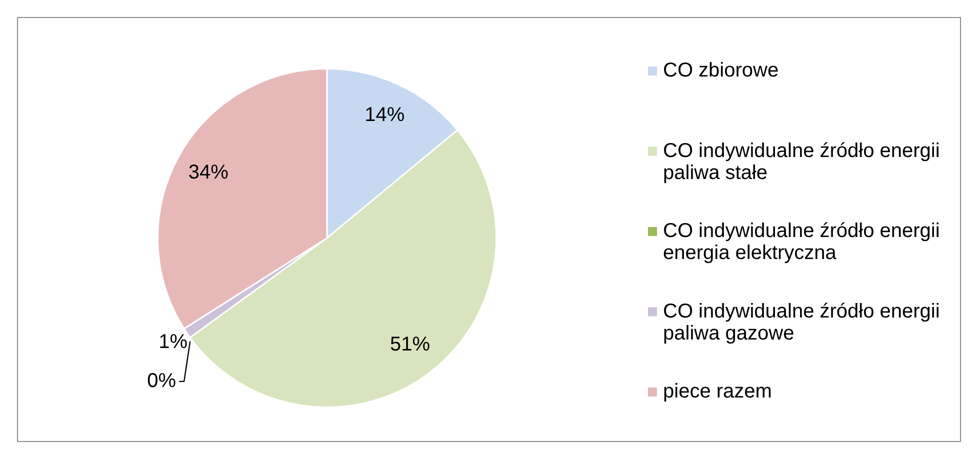  Describe the element at coordinates (801, 162) in the screenshot. I see `legend-label: CO indywidualne źródło energii paliwa stałe` at that location.